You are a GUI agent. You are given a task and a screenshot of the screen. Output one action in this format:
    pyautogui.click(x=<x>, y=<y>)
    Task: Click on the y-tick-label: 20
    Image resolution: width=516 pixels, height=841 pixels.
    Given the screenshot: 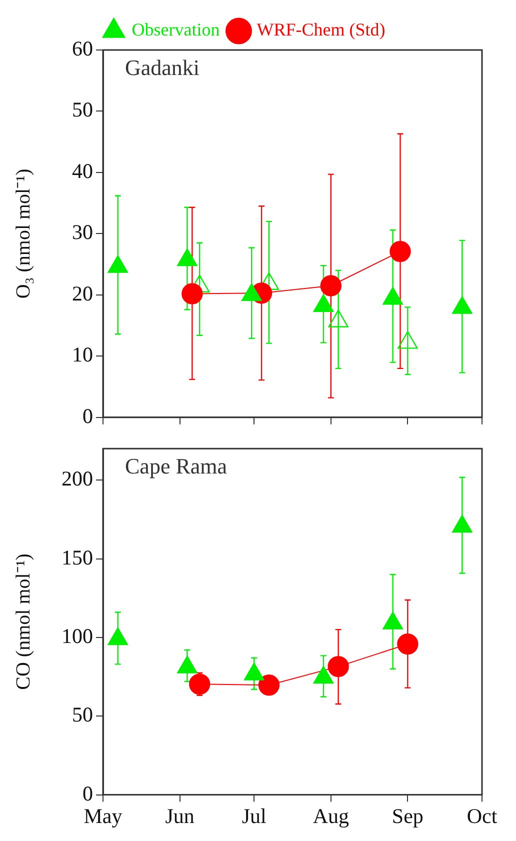 What is the action you would take?
    pyautogui.click(x=82, y=293)
    